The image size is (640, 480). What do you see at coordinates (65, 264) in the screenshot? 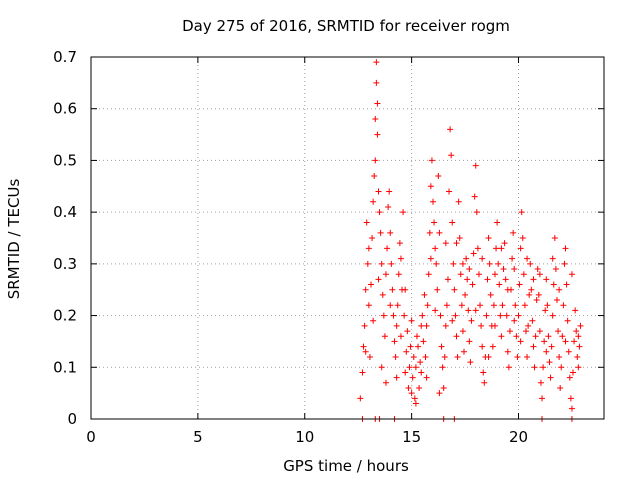
I see `y-tick-label: 0.3` at bounding box center [65, 264].